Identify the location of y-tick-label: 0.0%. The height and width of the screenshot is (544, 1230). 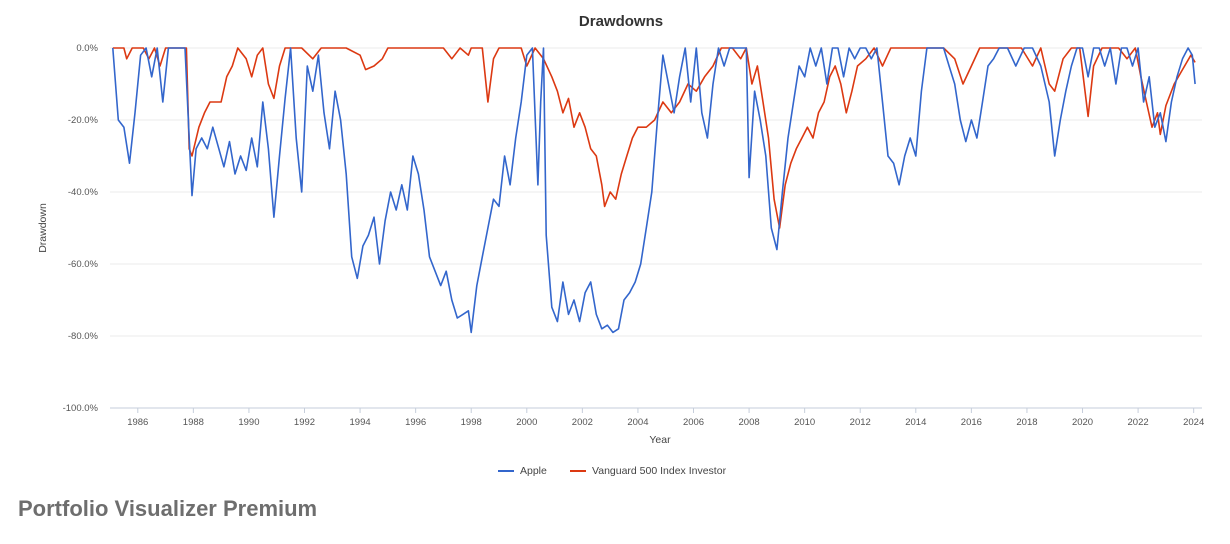
(87, 48).